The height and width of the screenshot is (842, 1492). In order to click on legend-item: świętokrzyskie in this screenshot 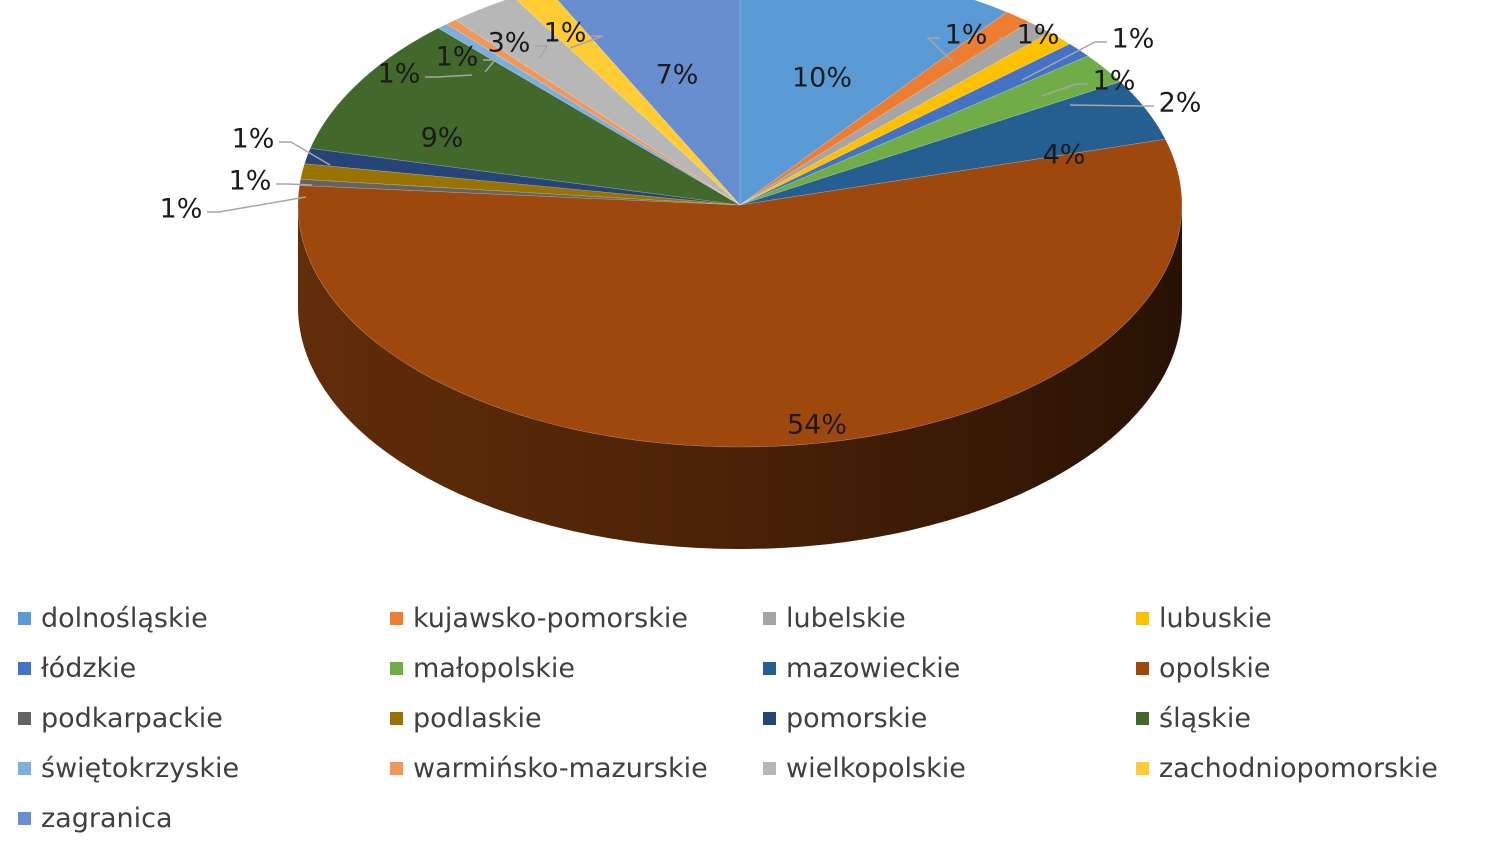, I will do `click(128, 768)`.